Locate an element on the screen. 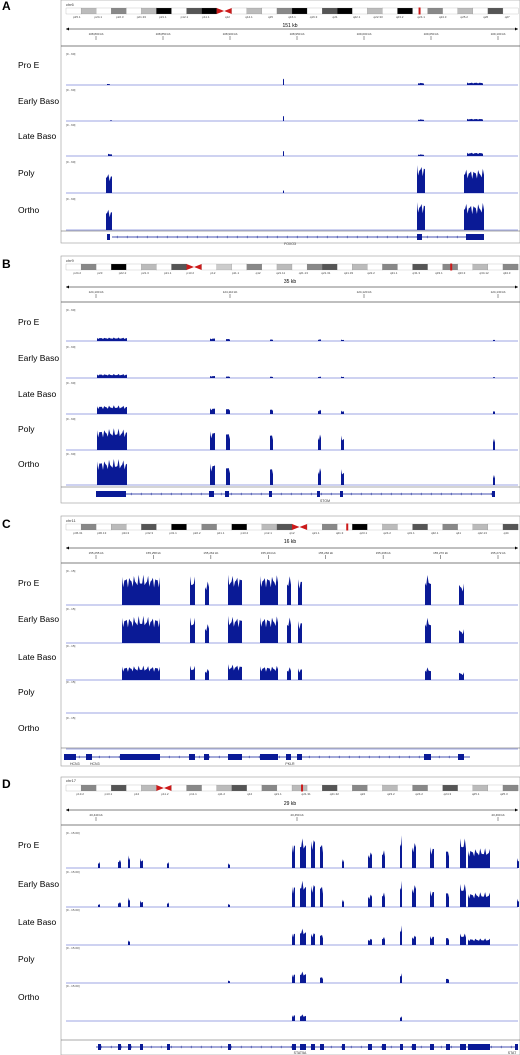 The image size is (520, 1055). band-label: p12 is located at coordinates (136, 794).